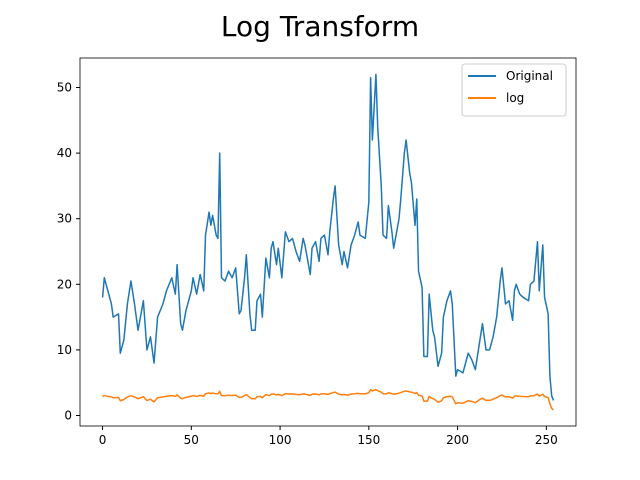 The height and width of the screenshot is (480, 640). Describe the element at coordinates (103, 440) in the screenshot. I see `x-tick-label: 0` at that location.